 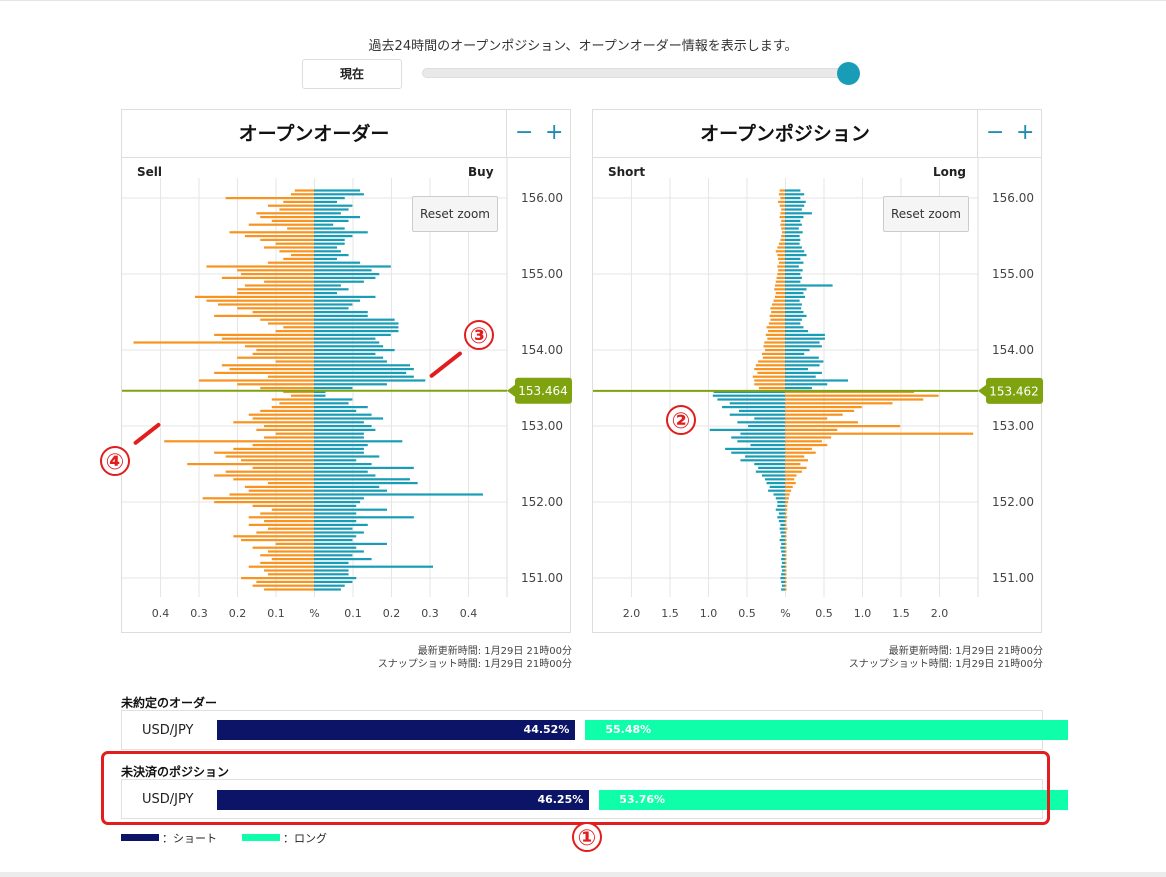 What do you see at coordinates (115, 461) in the screenshot?
I see `annotation-4: ④` at bounding box center [115, 461].